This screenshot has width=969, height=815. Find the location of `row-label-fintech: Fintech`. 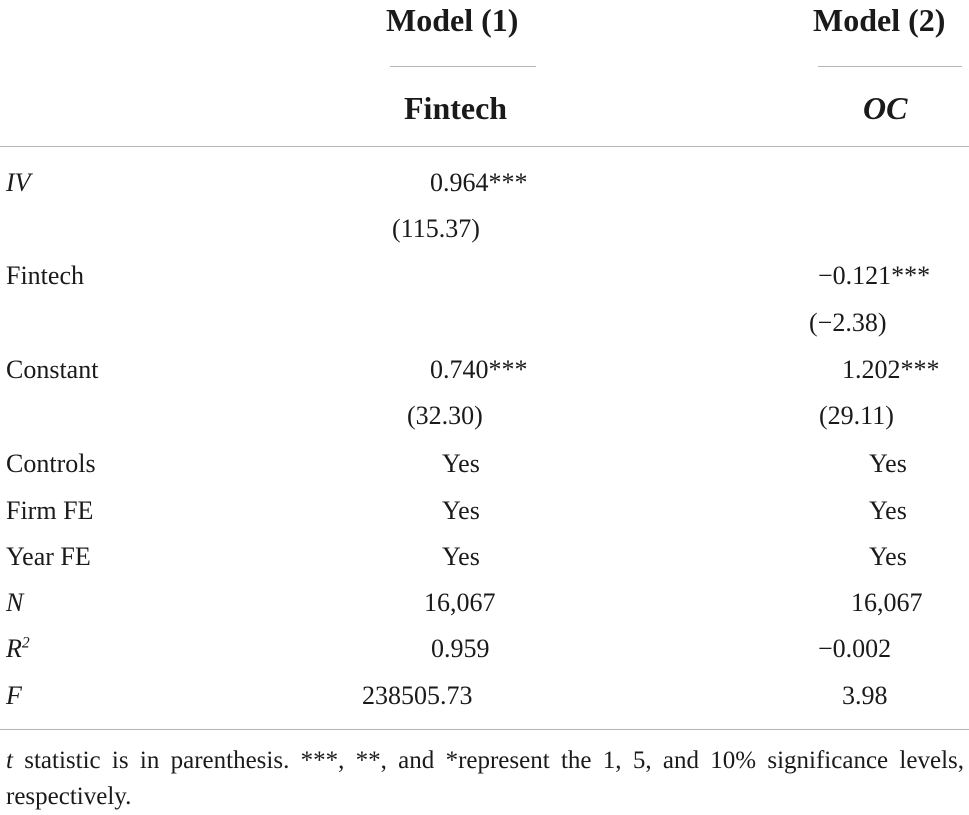

row-label-fintech: Fintech is located at coordinates (45, 275).